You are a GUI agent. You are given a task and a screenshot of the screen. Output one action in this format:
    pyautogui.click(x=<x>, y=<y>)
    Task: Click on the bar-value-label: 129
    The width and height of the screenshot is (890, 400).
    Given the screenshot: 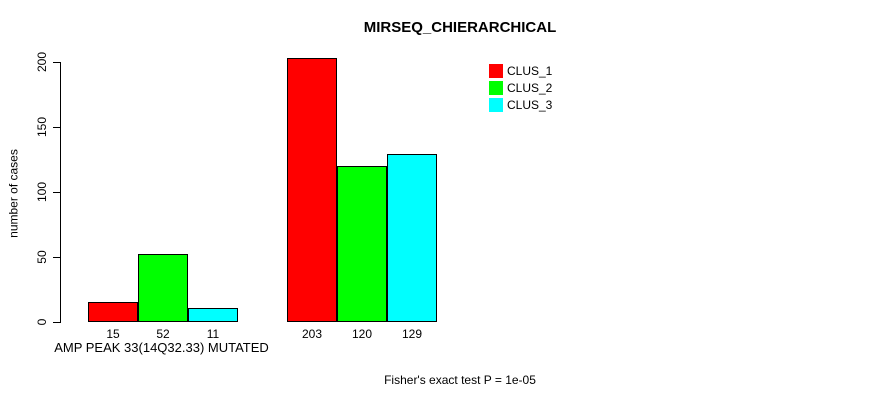 What is the action you would take?
    pyautogui.click(x=412, y=334)
    